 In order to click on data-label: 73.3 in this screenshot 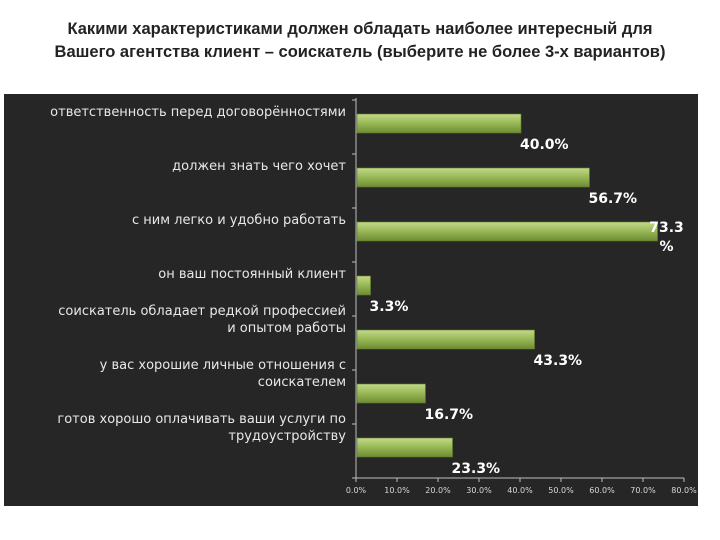, I will do `click(666, 228)`.